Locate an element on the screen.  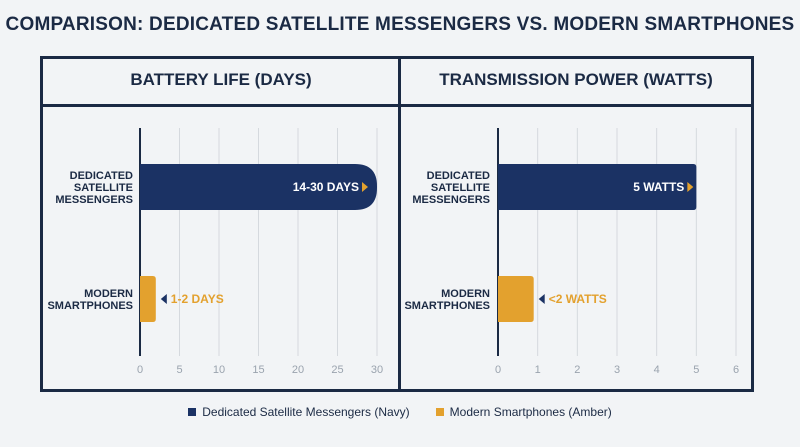
panel-divider-horizontal is located at coordinates (397, 105).